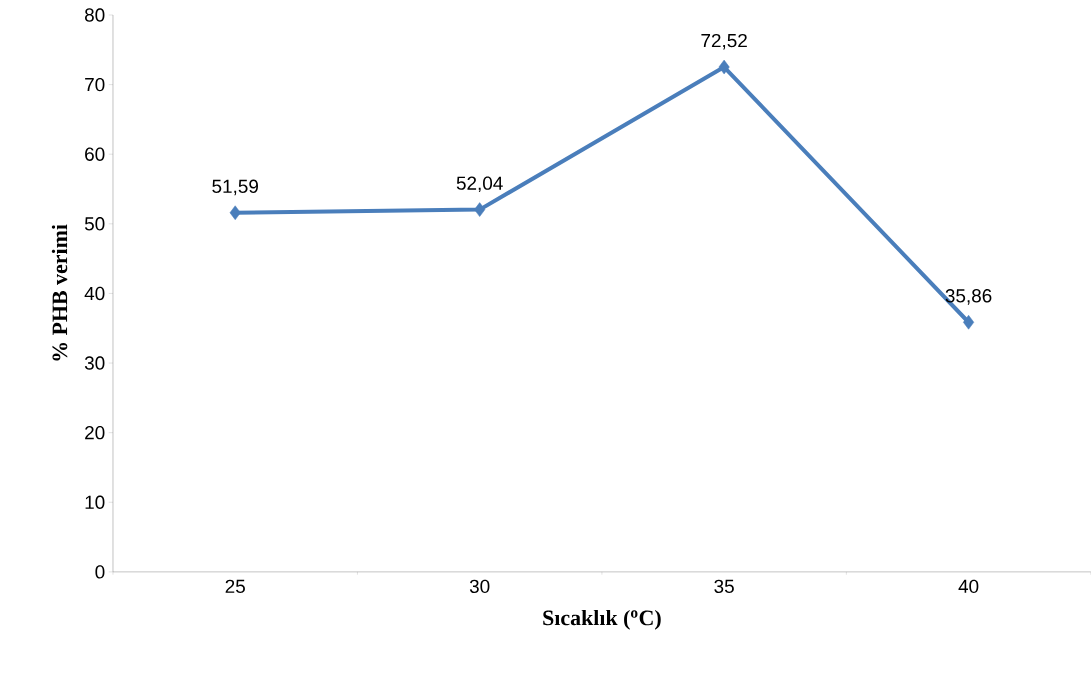 This screenshot has width=1091, height=677. I want to click on y-tick-label: 80, so click(94, 15).